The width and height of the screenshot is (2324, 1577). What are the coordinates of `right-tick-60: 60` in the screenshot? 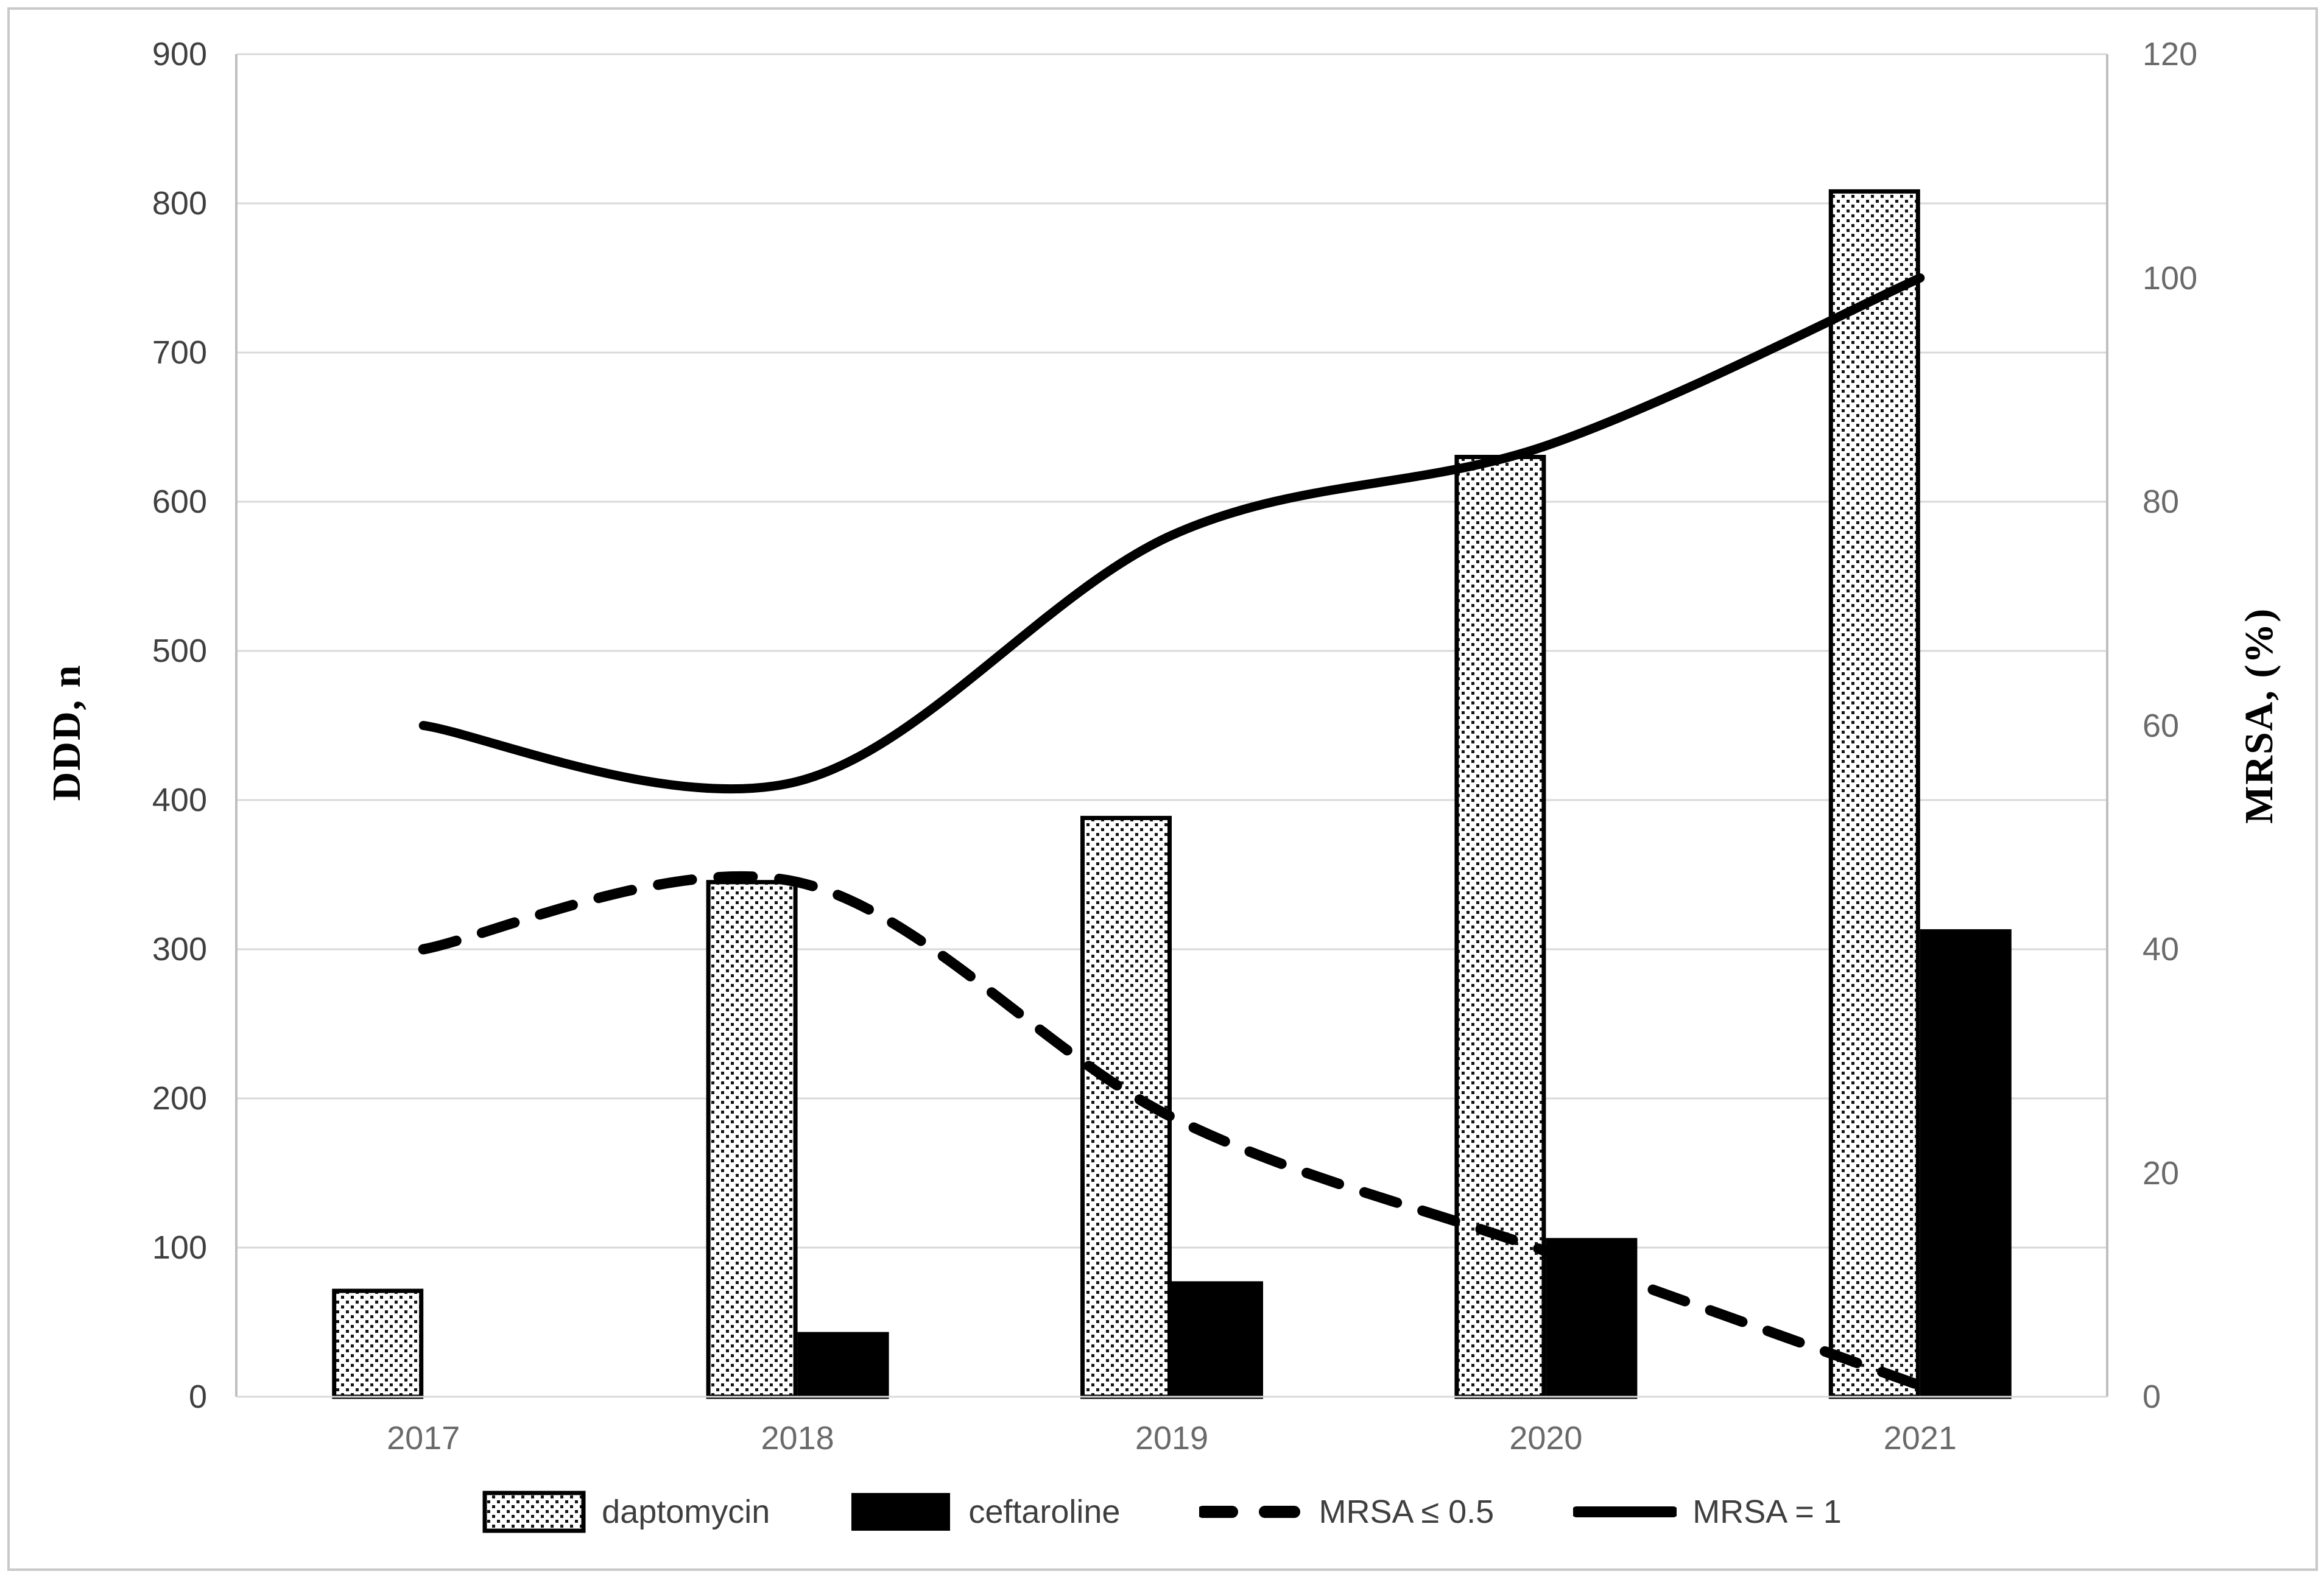 It's located at (2161, 725).